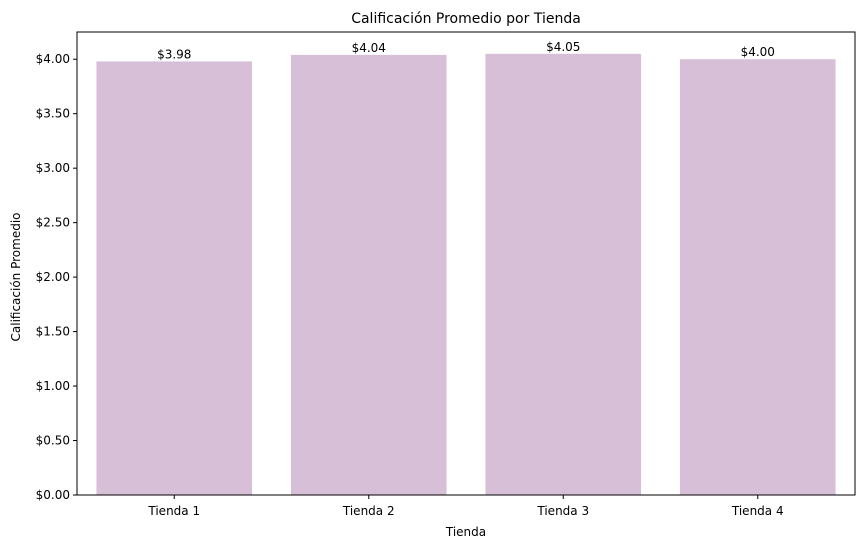 The width and height of the screenshot is (863, 548). What do you see at coordinates (466, 19) in the screenshot?
I see `chart-title: Calificación Promedio por Tienda` at bounding box center [466, 19].